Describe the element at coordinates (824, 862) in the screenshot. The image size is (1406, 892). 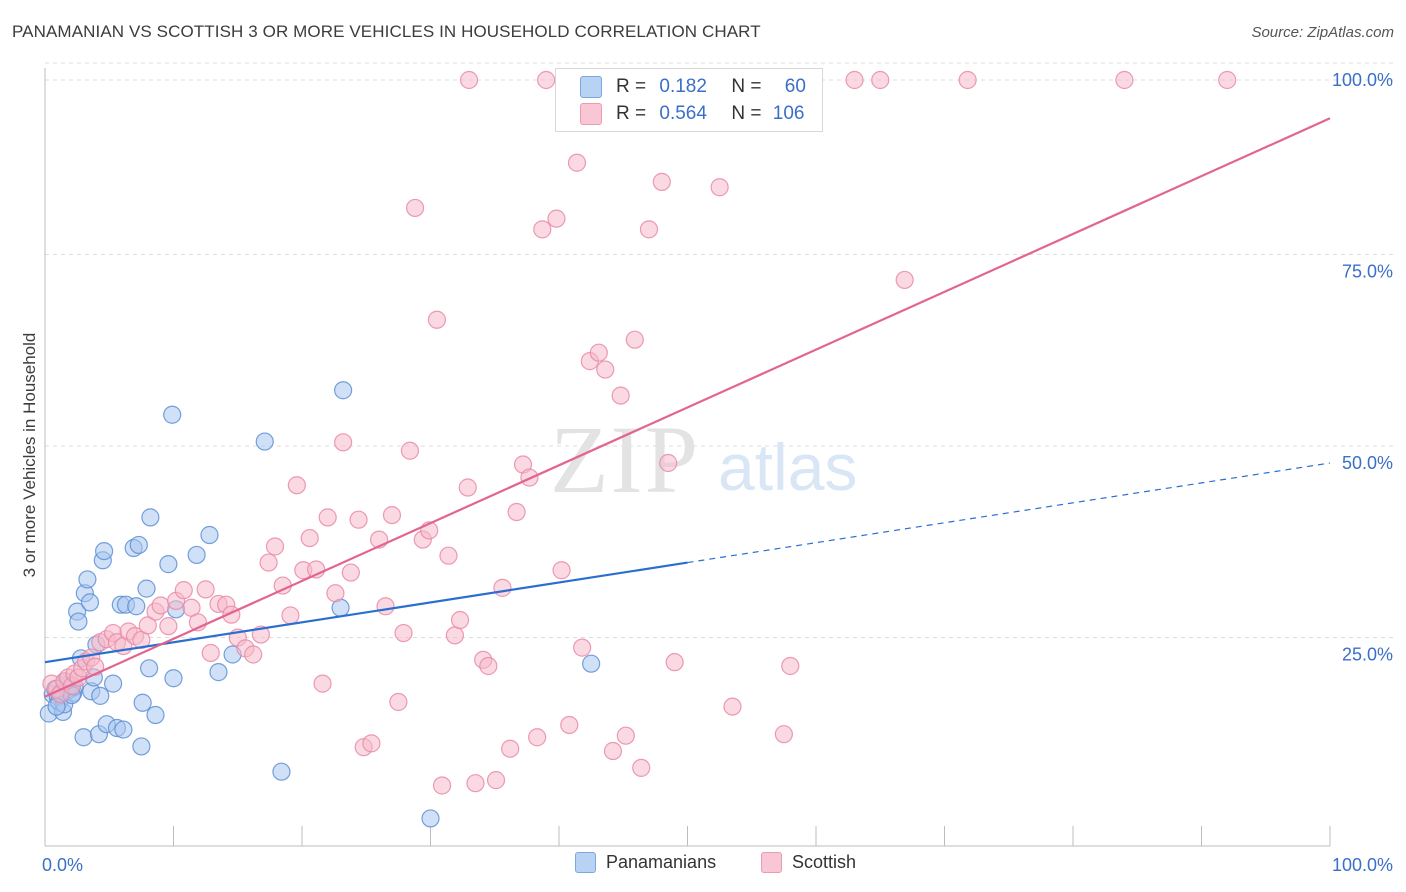
I see `legend-label-scottish: Scottish` at that location.